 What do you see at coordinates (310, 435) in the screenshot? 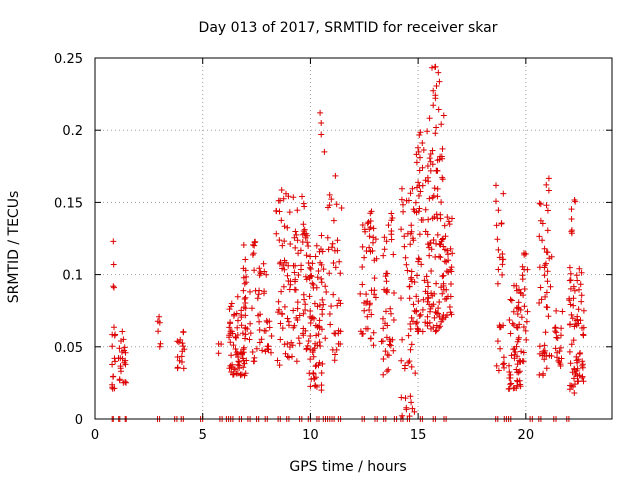
I see `x-tick-label: 10` at bounding box center [310, 435].